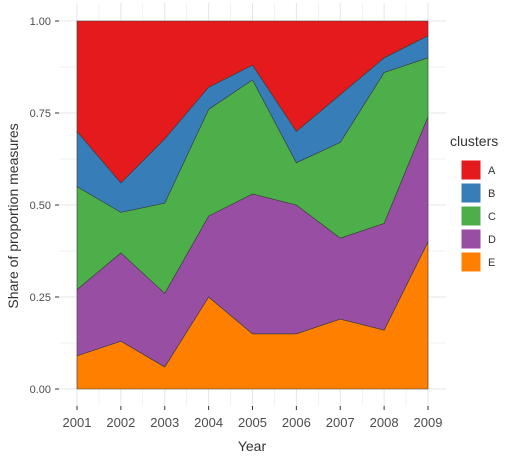 The image size is (525, 456). Describe the element at coordinates (492, 217) in the screenshot. I see `legend-label-C: C` at that location.